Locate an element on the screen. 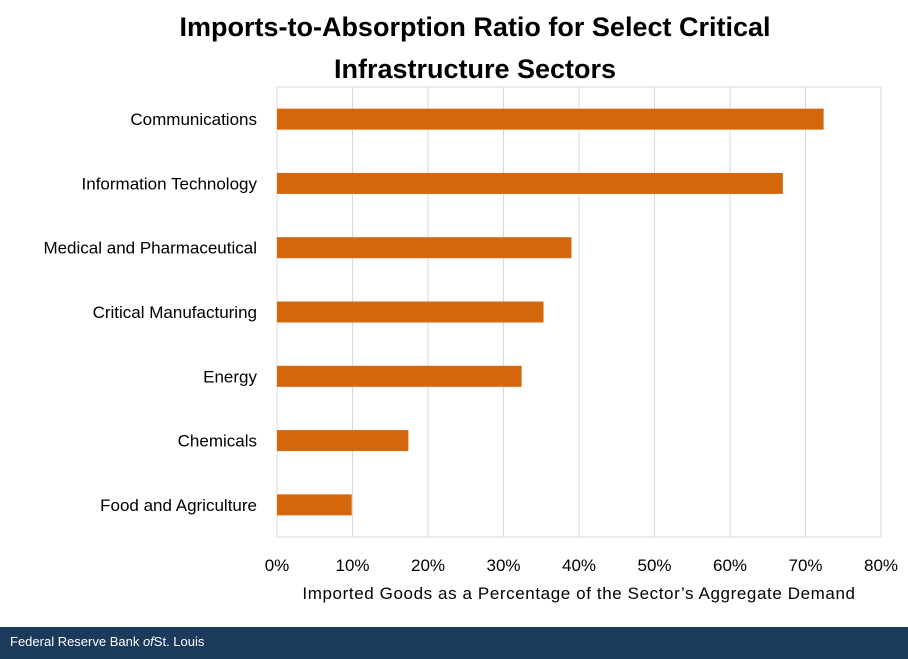  x-tick-label: 20% is located at coordinates (428, 565).